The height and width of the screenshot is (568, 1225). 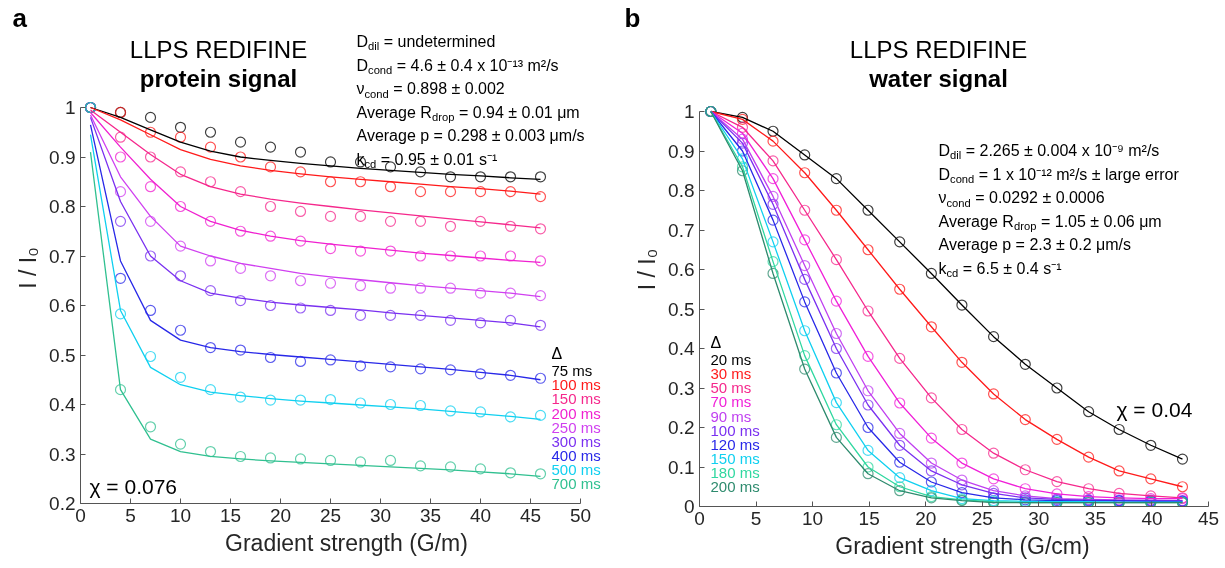 What do you see at coordinates (346, 542) in the screenshot?
I see `x-axis-title: Gradient strength (G/m)` at bounding box center [346, 542].